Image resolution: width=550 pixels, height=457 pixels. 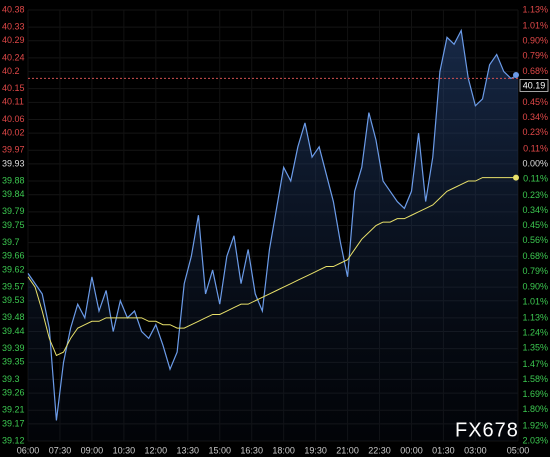 What do you see at coordinates (535, 409) in the screenshot?
I see `y2-tick-label: 1.80%` at bounding box center [535, 409].